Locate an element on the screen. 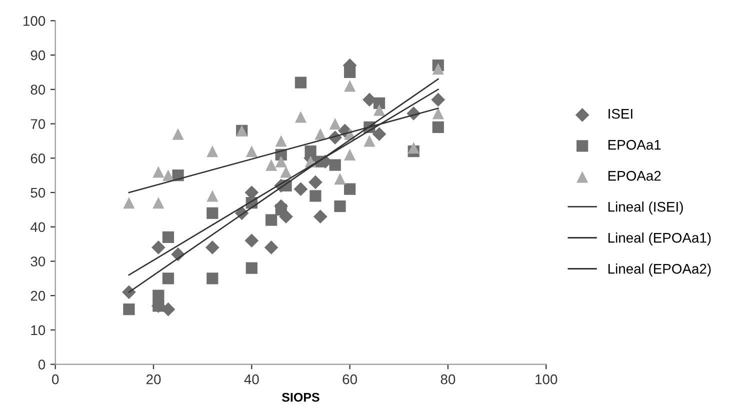 The height and width of the screenshot is (414, 738). x-tick-label: 40 is located at coordinates (251, 379).